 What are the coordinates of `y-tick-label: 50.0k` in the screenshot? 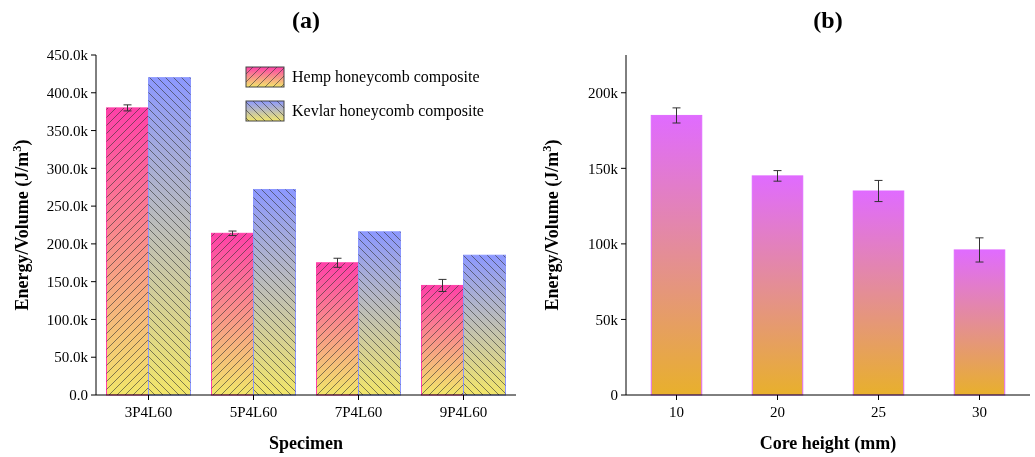 It's located at (71, 357).